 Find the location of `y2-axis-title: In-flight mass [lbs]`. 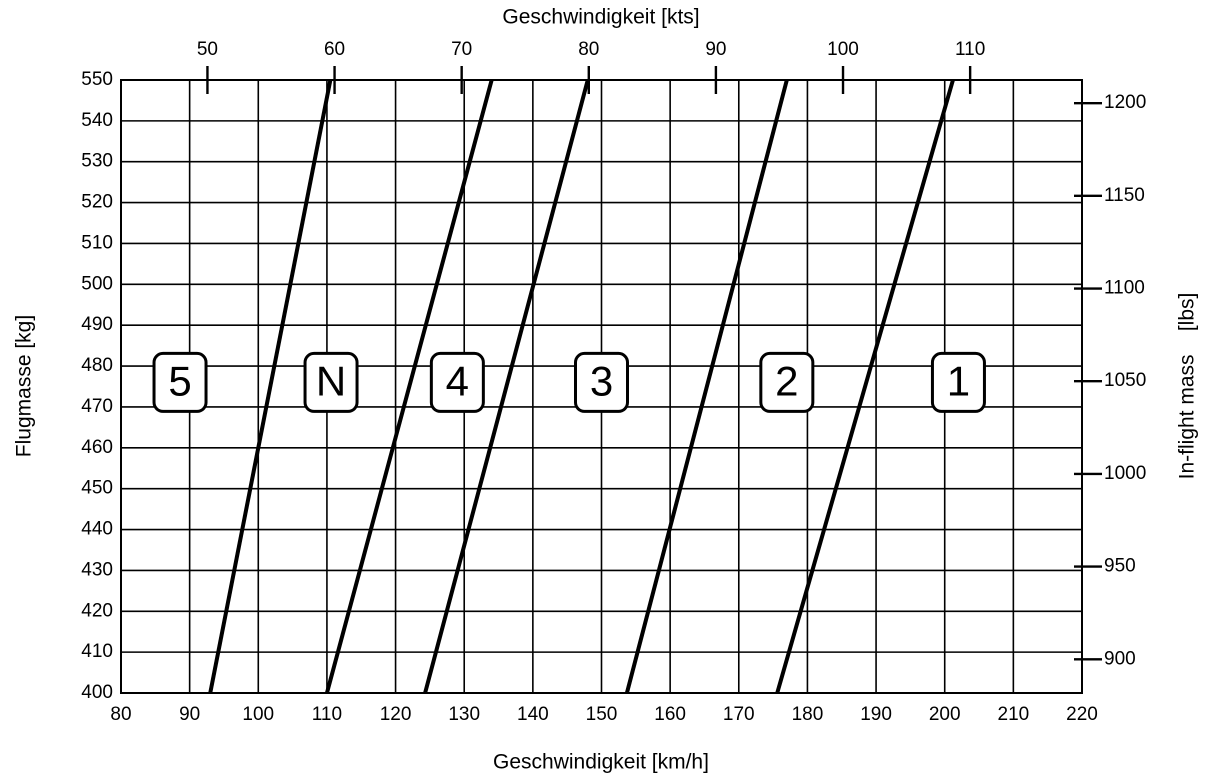

y2-axis-title: In-flight mass [lbs] is located at coordinates (1187, 386).